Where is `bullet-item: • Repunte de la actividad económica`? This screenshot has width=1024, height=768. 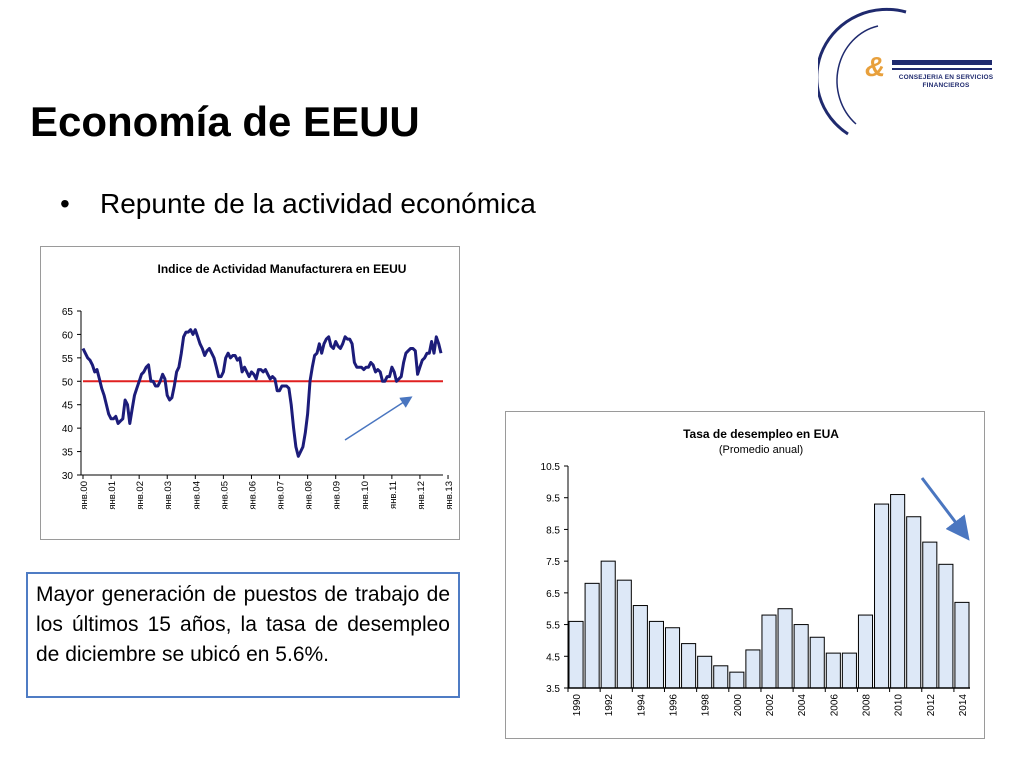
bullet-item: • Repunte de la actividad económica is located at coordinates (298, 204).